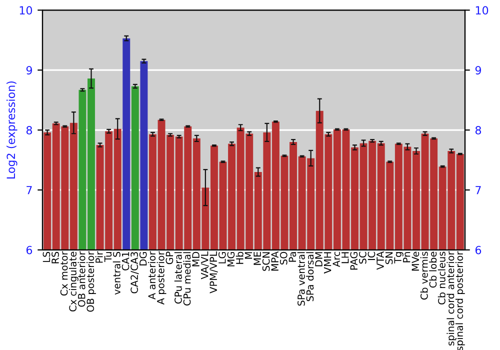 The image size is (500, 350). What do you see at coordinates (29, 70) in the screenshot?
I see `y-tick-label: 9` at bounding box center [29, 70].